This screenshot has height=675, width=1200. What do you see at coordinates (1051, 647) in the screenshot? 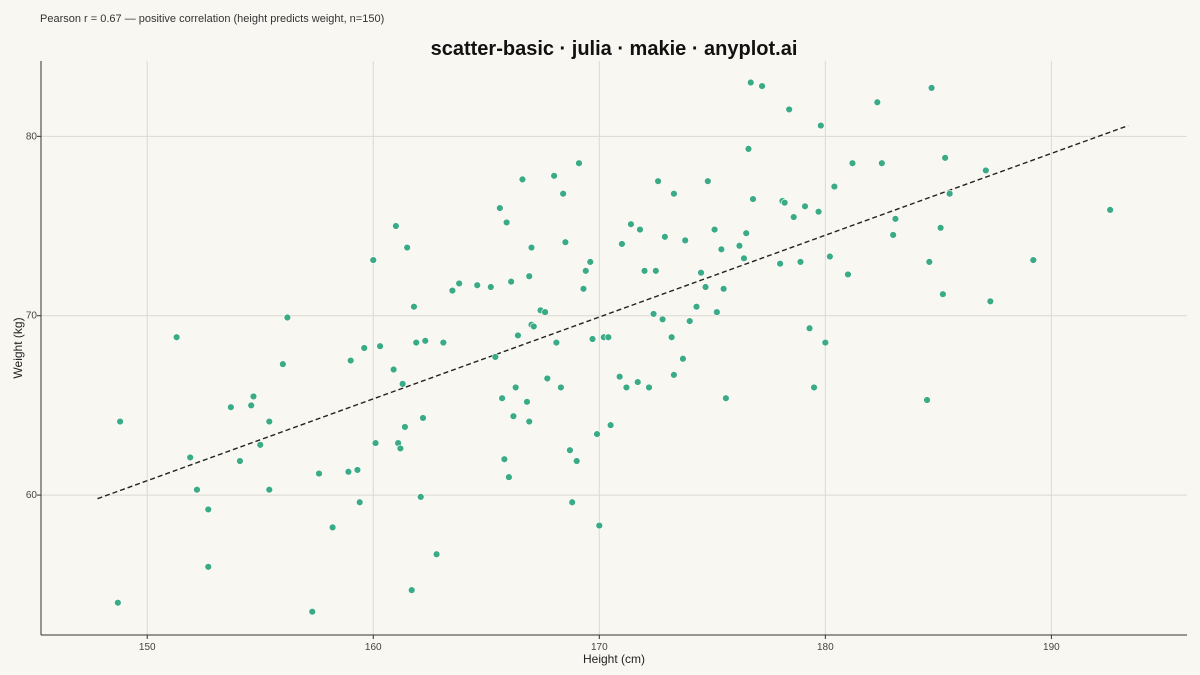
I see `x-tick-label: 190` at bounding box center [1051, 647].